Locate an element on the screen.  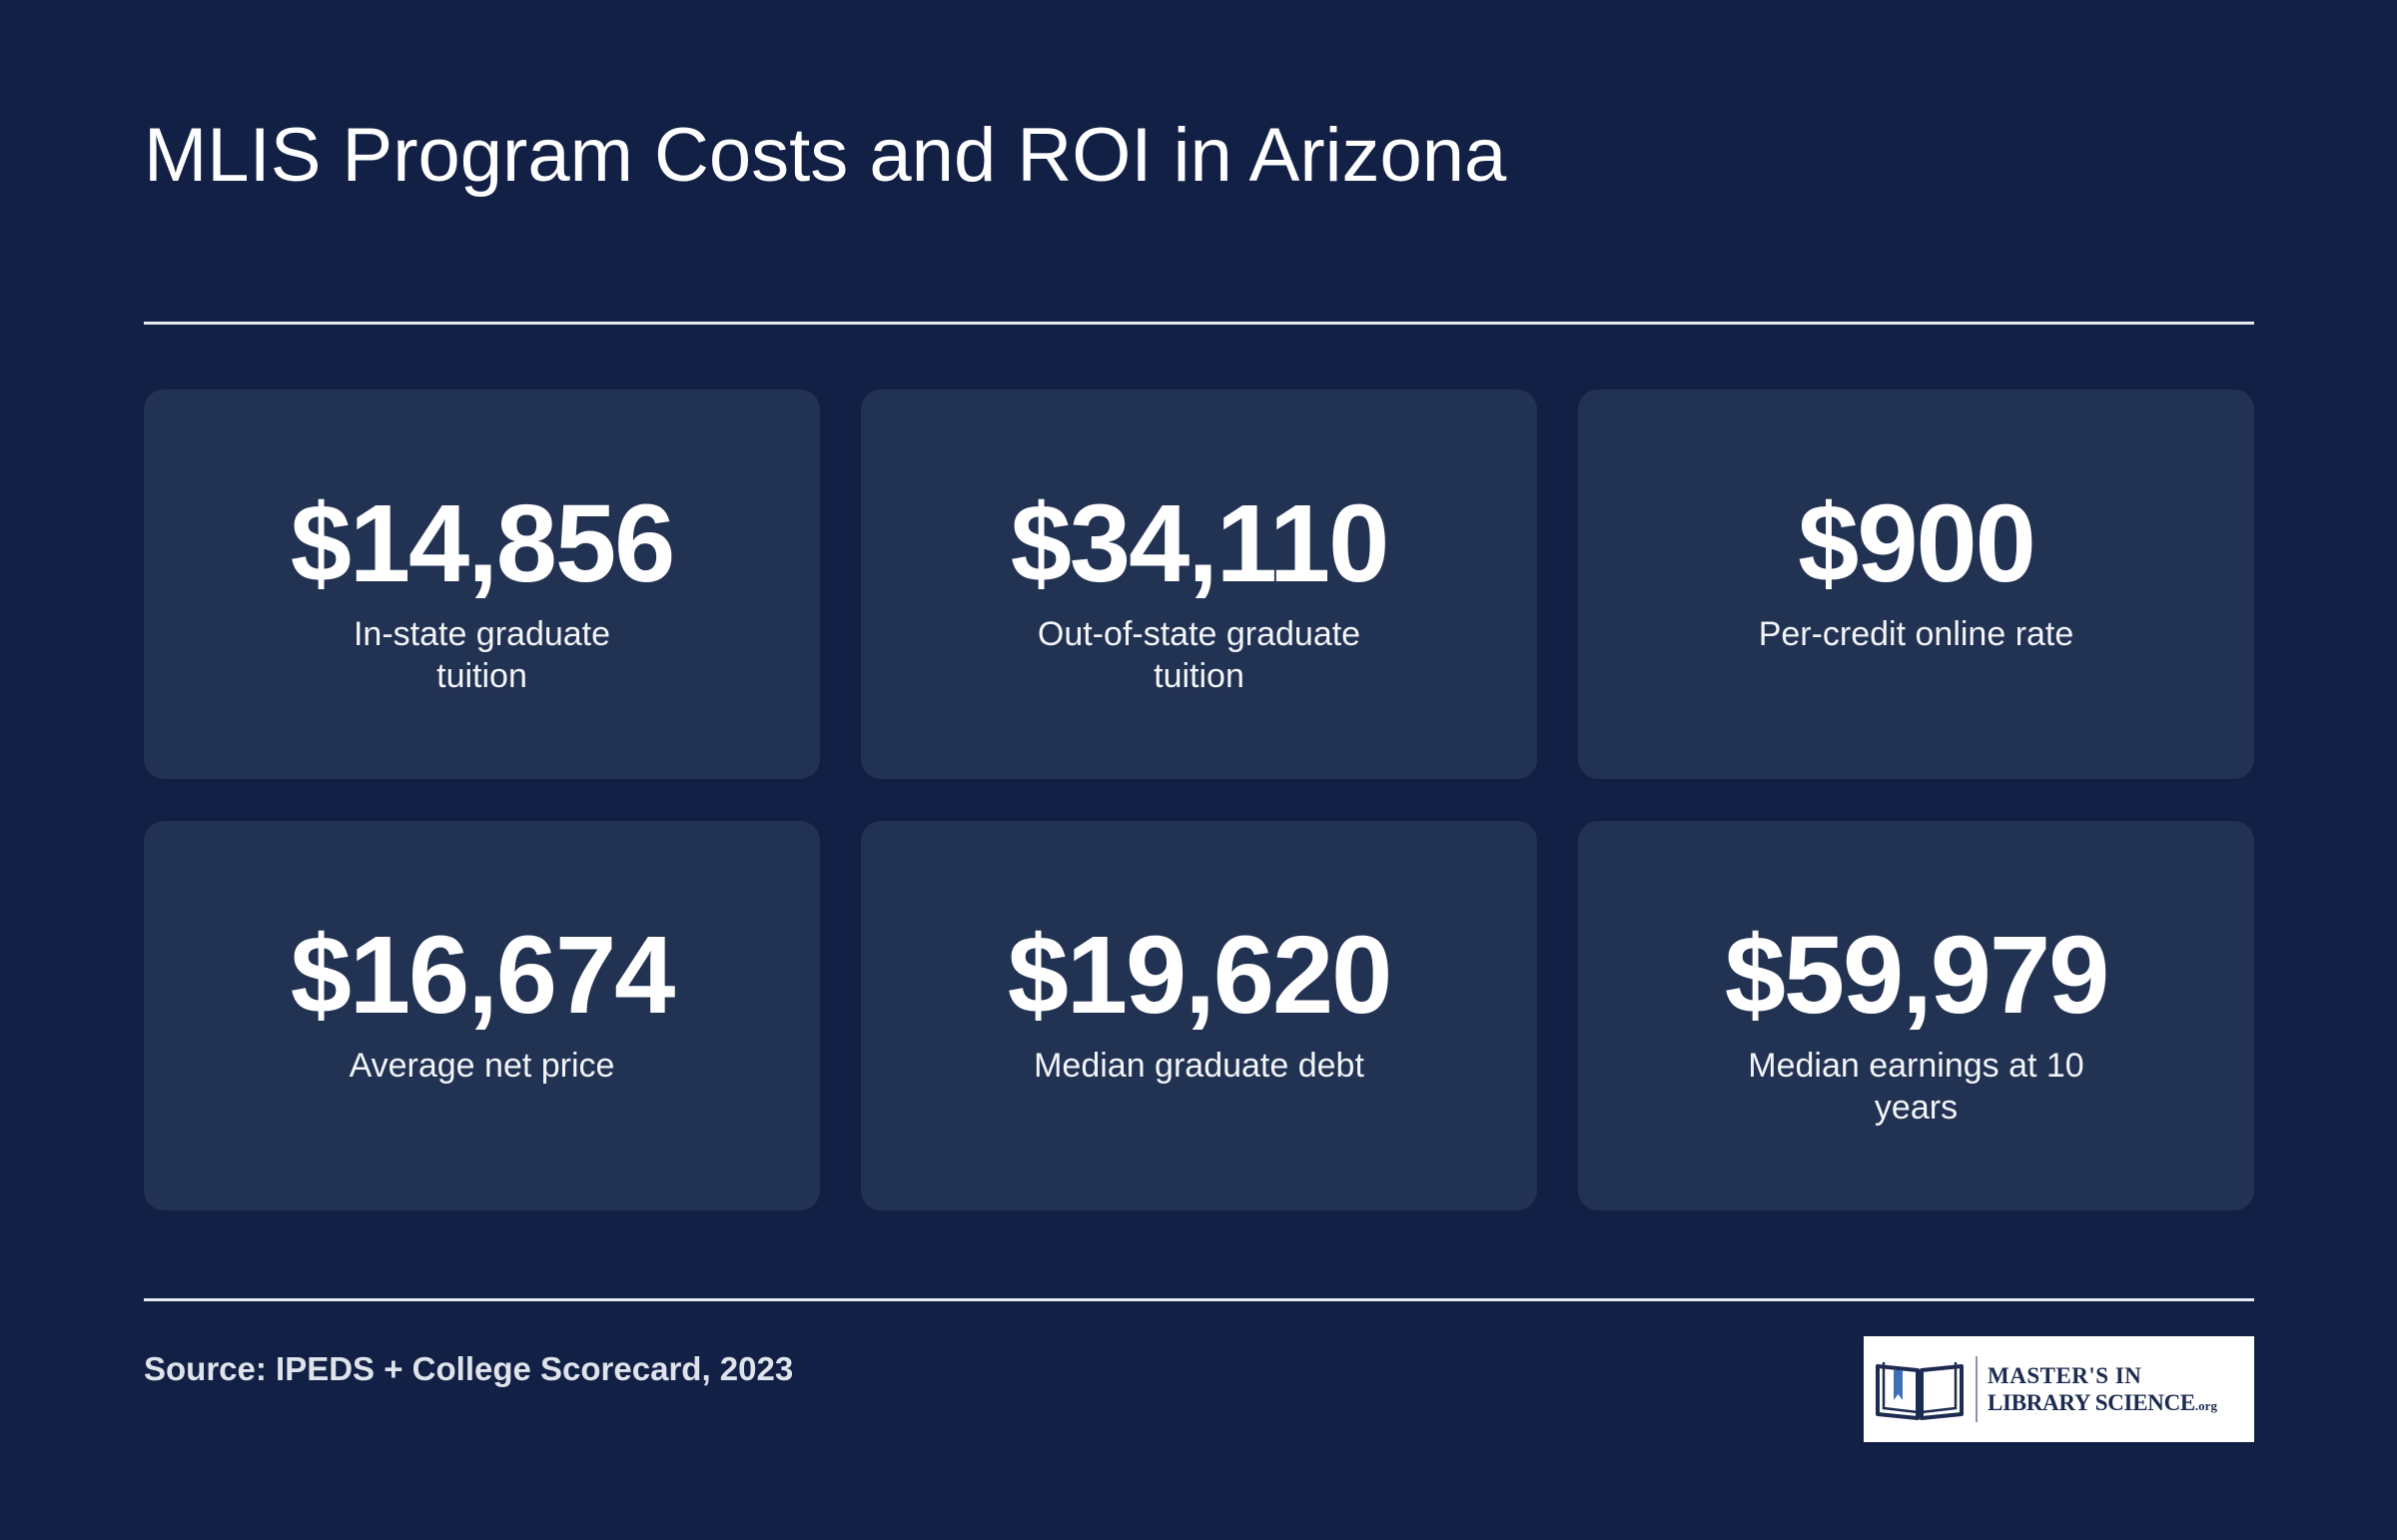
stat-card-per-credit-rate: $900 Per-credit online rate is located at coordinates (1916, 584).